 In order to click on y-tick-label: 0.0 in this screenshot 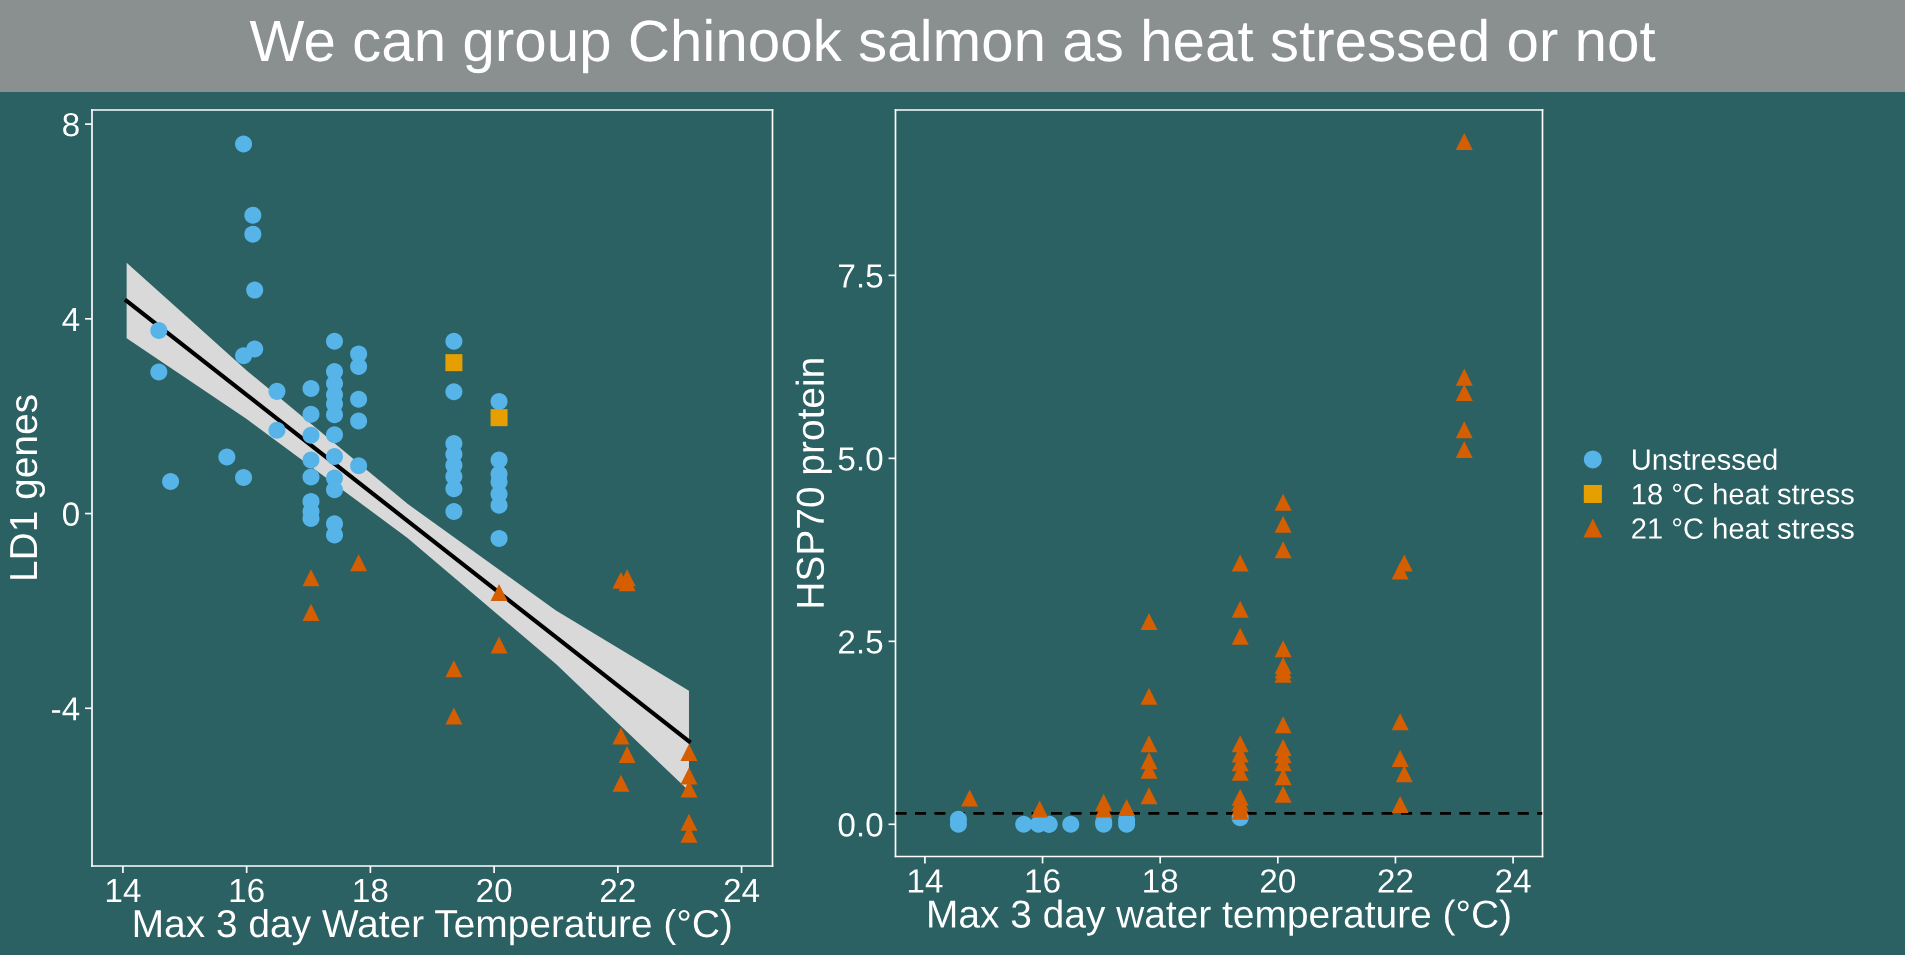, I will do `click(860, 825)`.